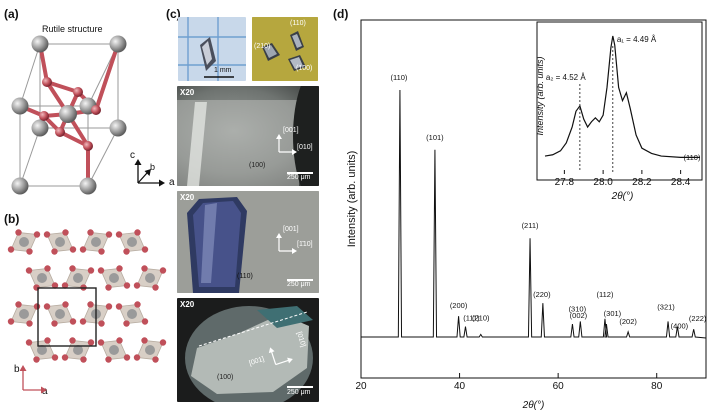 The image size is (711, 415). Describe the element at coordinates (622, 196) in the screenshot. I see `inset-x-axis-label: 2θ(°)` at that location.